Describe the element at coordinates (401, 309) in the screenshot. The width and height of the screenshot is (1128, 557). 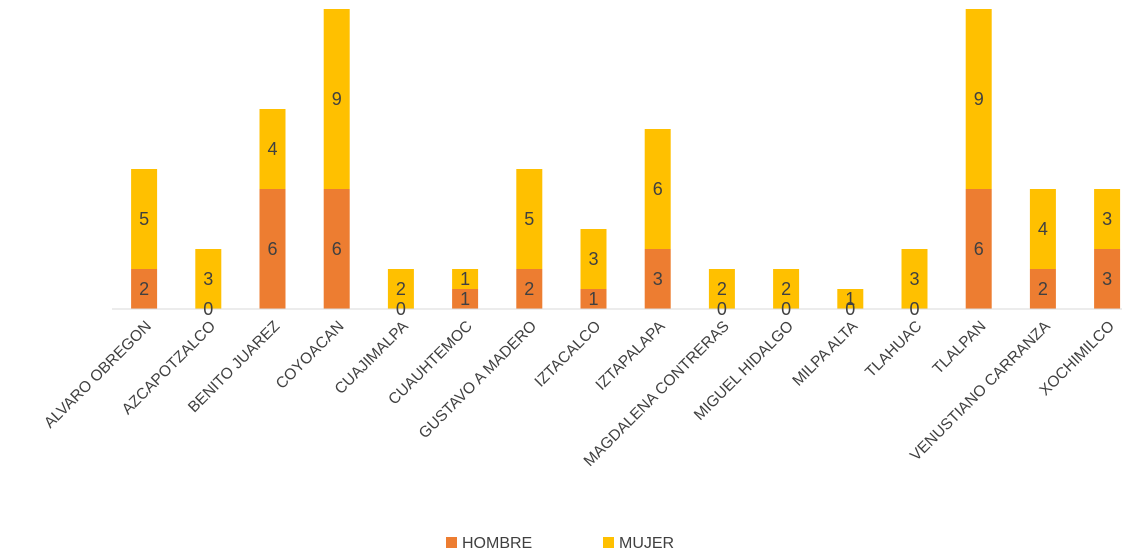
I see `data-label-hombre-cuajimalpa: 0` at that location.